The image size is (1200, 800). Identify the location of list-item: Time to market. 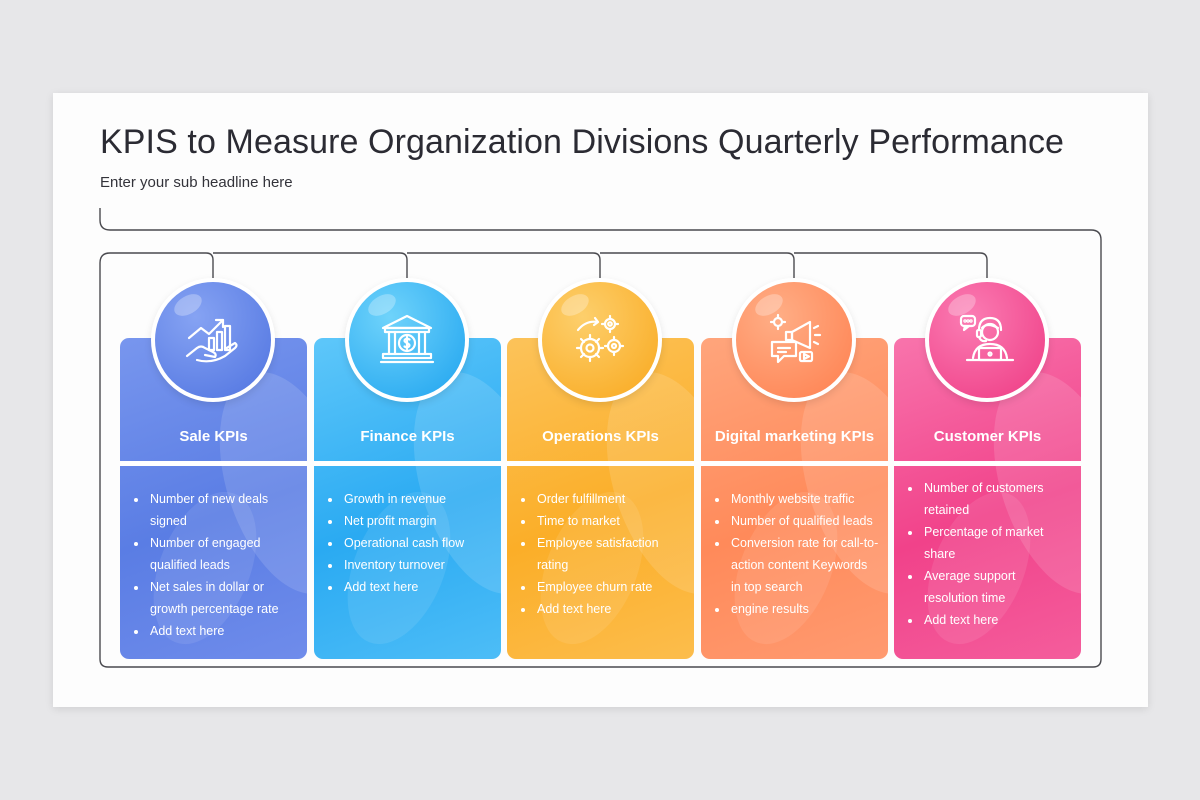
(610, 521).